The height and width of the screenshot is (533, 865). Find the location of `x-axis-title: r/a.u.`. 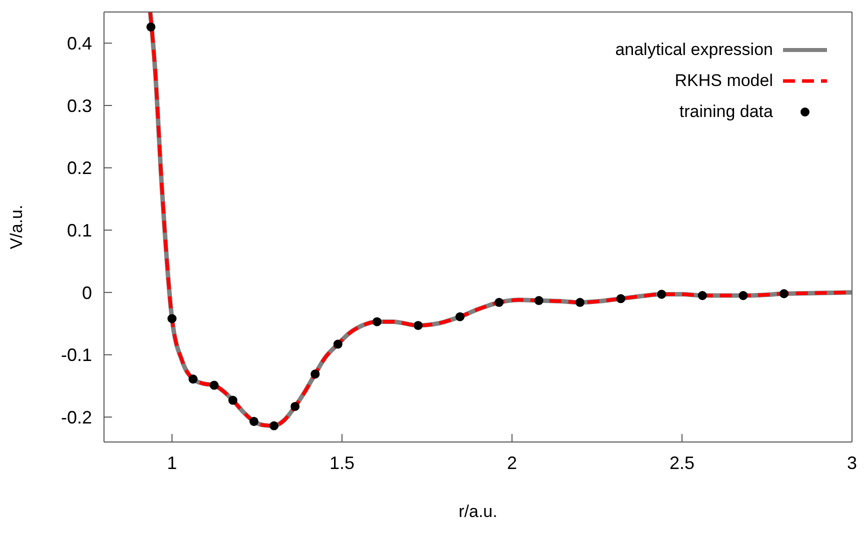

x-axis-title: r/a.u. is located at coordinates (478, 511).